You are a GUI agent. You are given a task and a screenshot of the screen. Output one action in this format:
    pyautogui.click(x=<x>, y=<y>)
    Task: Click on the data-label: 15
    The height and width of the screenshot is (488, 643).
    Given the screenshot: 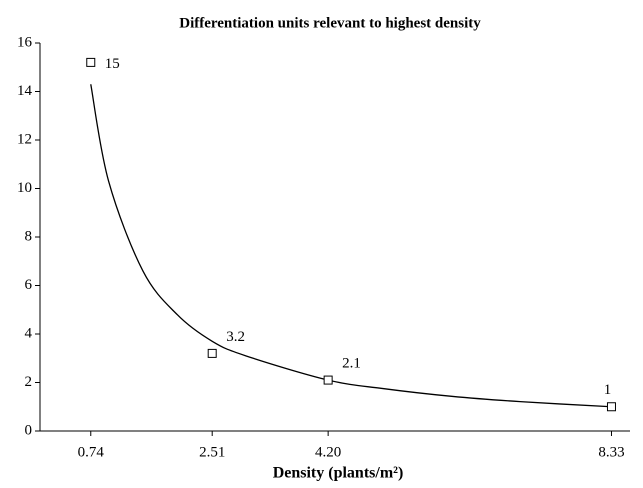 What is the action you would take?
    pyautogui.click(x=112, y=64)
    